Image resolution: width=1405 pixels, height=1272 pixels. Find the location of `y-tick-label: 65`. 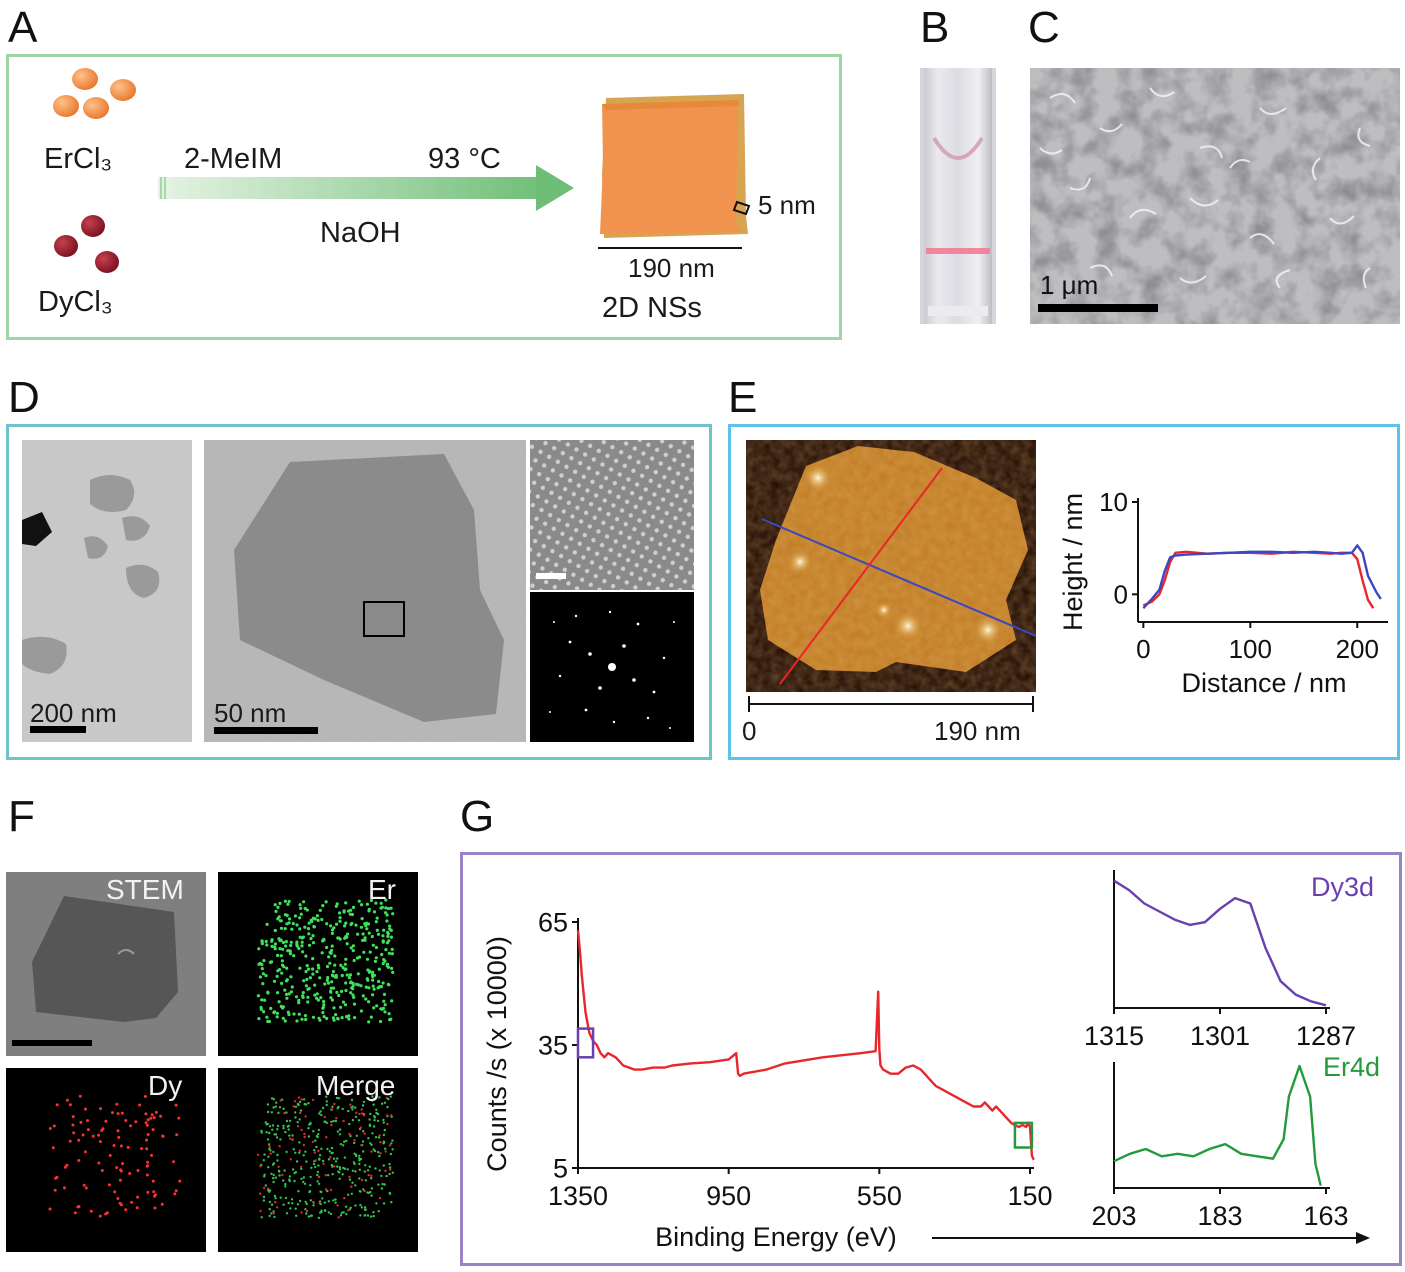

y-tick-label: 65 is located at coordinates (553, 922).